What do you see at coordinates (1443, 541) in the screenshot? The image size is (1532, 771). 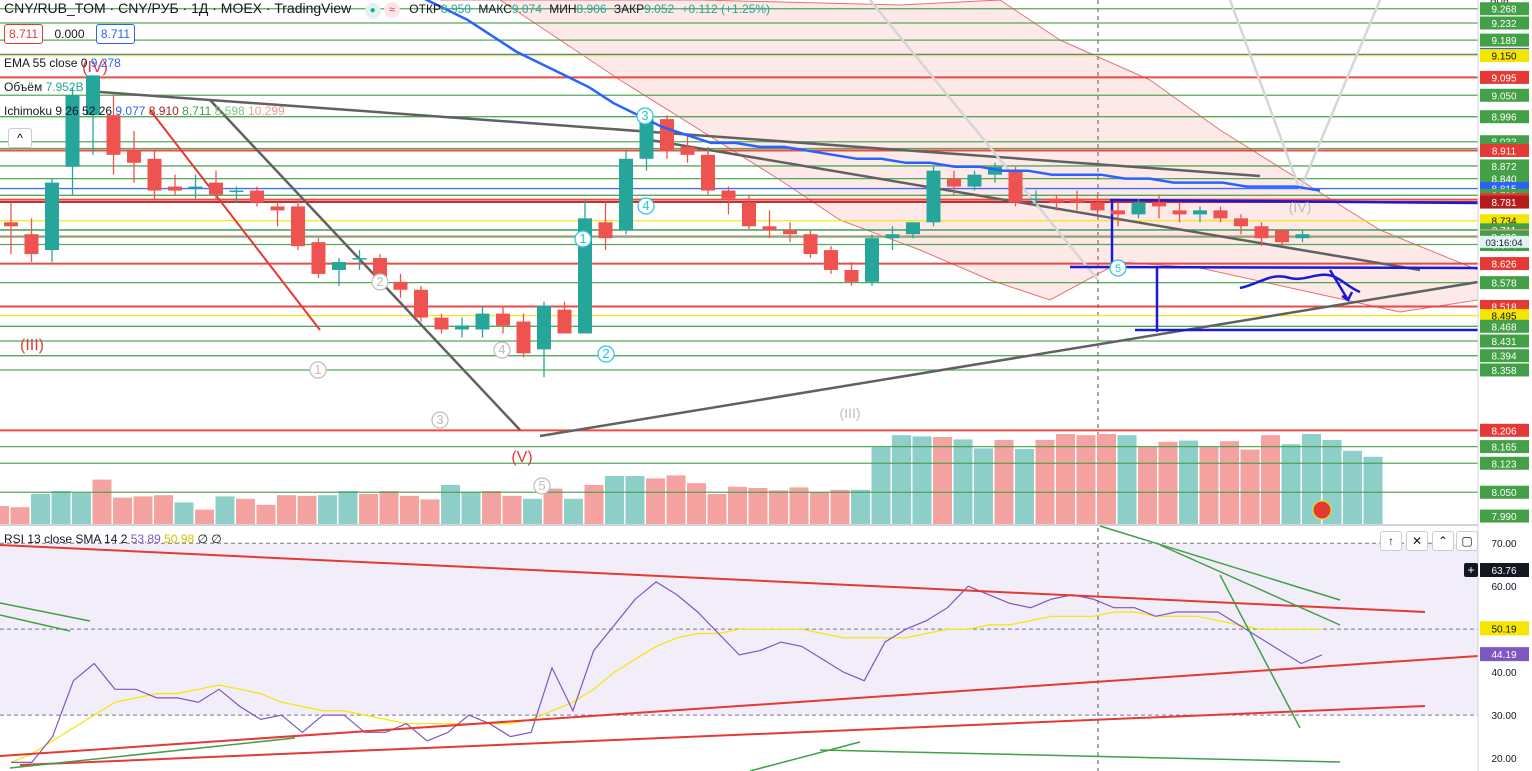 I see `collapse-pane-button: ⌃` at bounding box center [1443, 541].